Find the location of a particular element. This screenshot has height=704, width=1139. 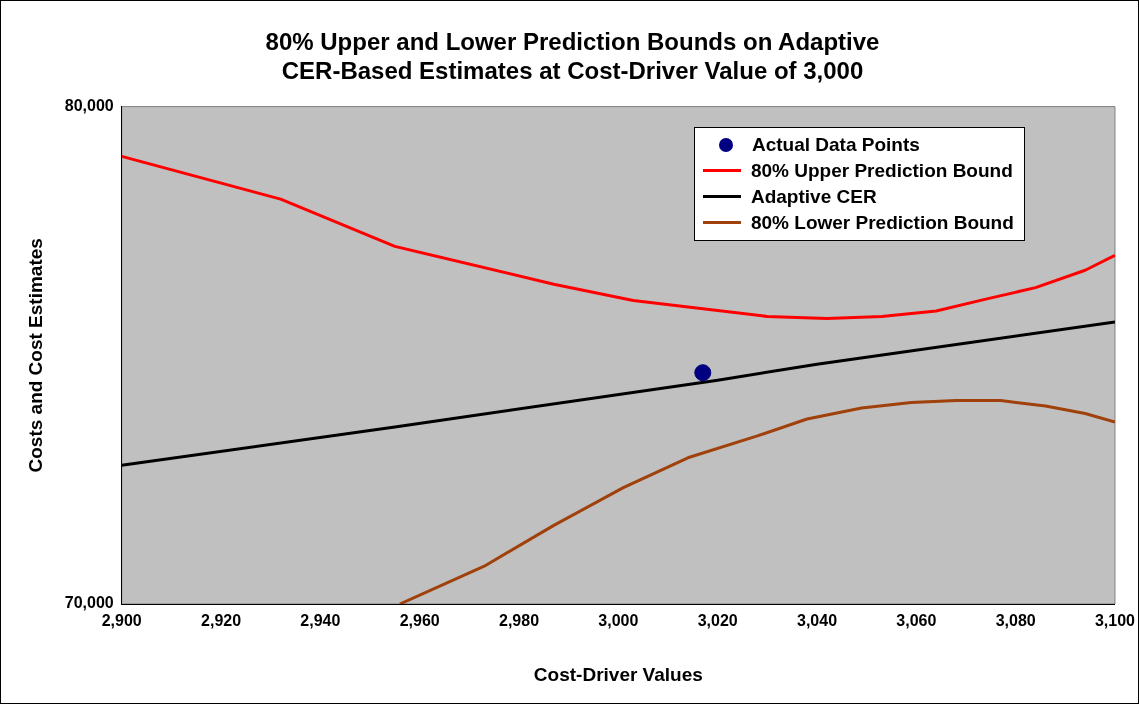

y-tick-label: 70,000 is located at coordinates (89, 603).